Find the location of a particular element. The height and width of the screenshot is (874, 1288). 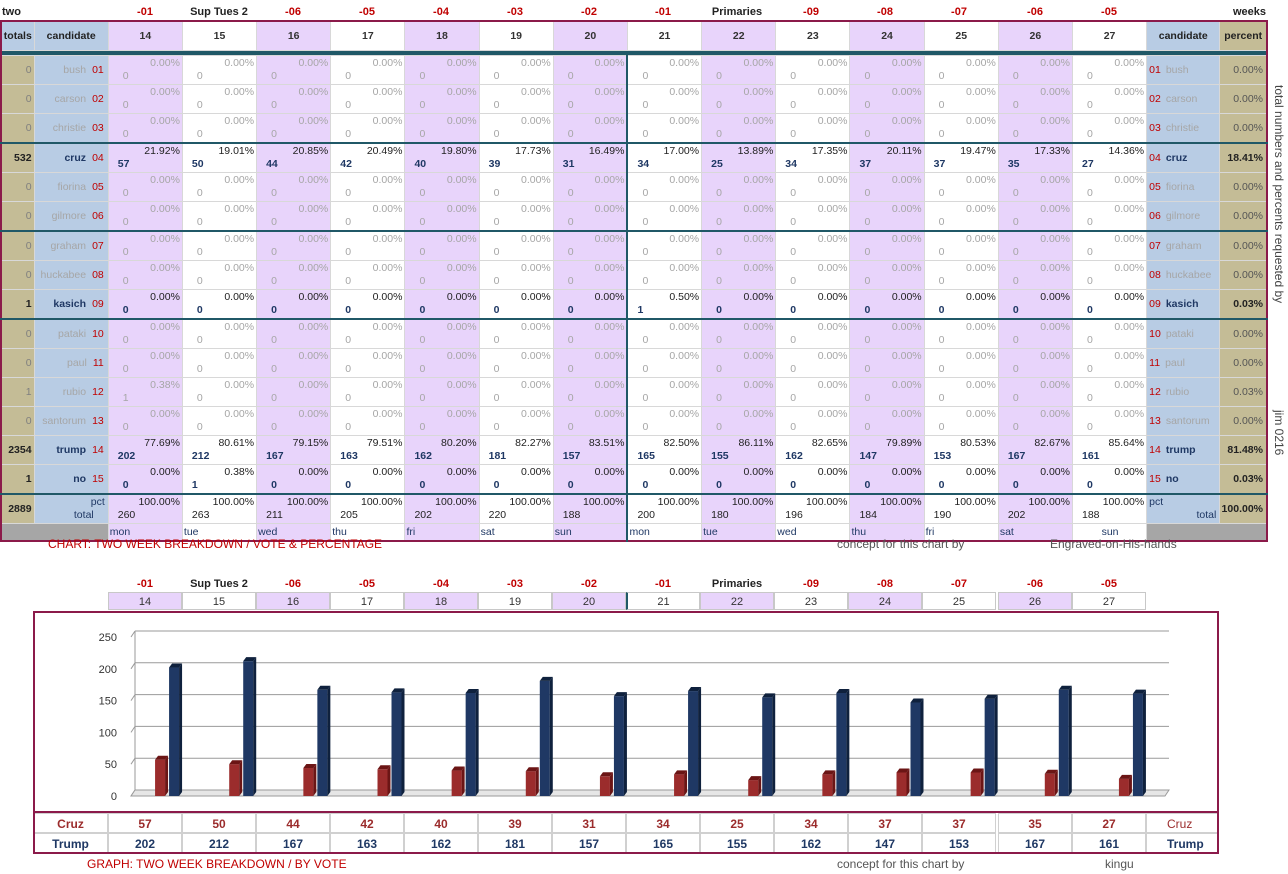

chart-top-label: -07 is located at coordinates (959, 584).